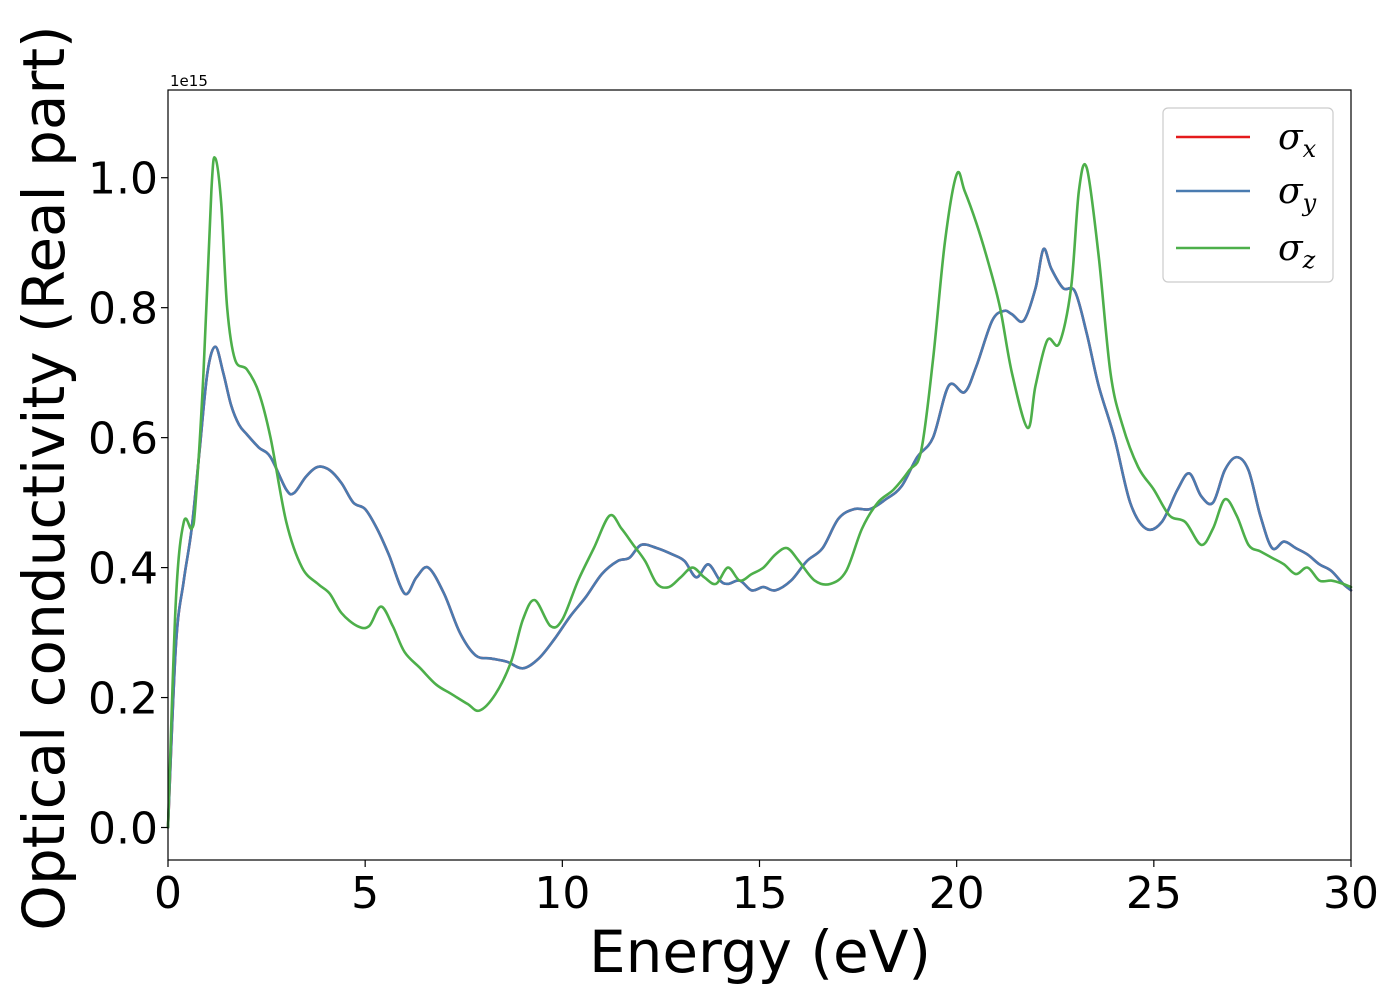 This screenshot has width=1400, height=1000. I want to click on x-tick-label: 0, so click(168, 893).